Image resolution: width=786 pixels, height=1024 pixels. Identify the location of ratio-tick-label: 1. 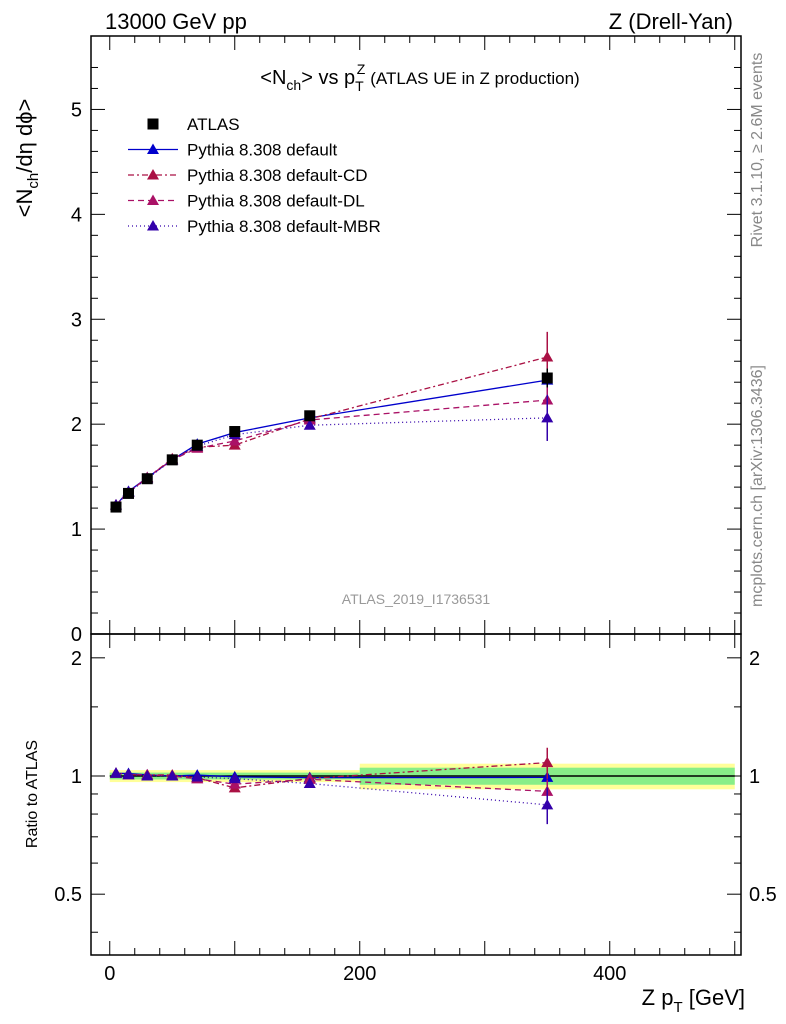
(76, 777).